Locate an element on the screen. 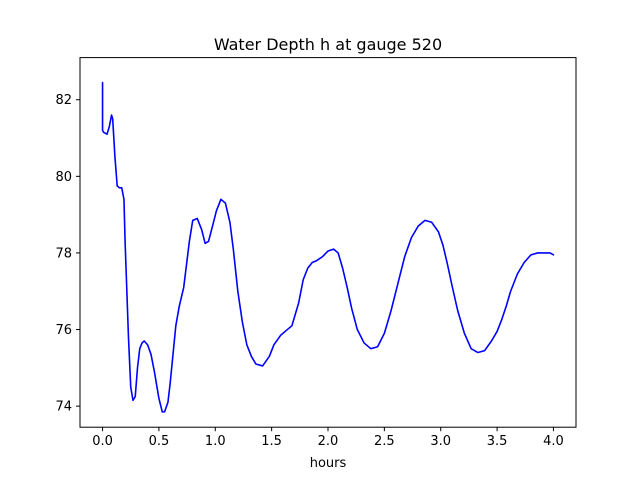 The width and height of the screenshot is (640, 480). x-tick-label: 3.0 is located at coordinates (440, 441).